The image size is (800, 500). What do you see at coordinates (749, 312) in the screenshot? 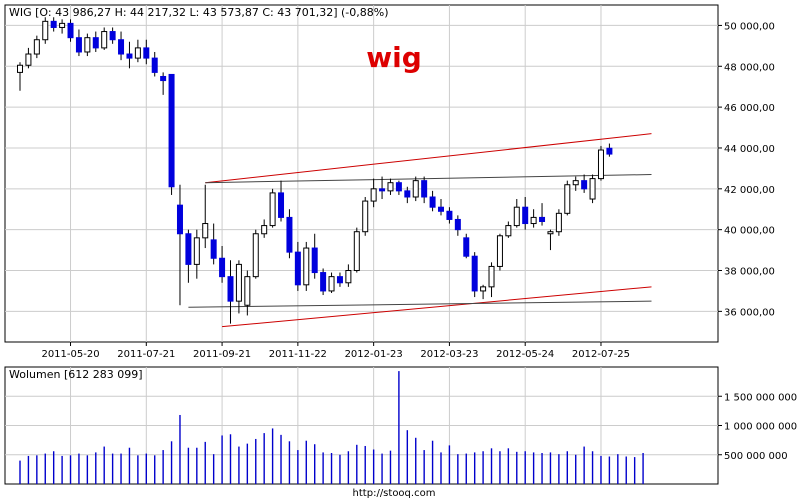
I see `y-tick-label: 36 000,00` at bounding box center [749, 312].